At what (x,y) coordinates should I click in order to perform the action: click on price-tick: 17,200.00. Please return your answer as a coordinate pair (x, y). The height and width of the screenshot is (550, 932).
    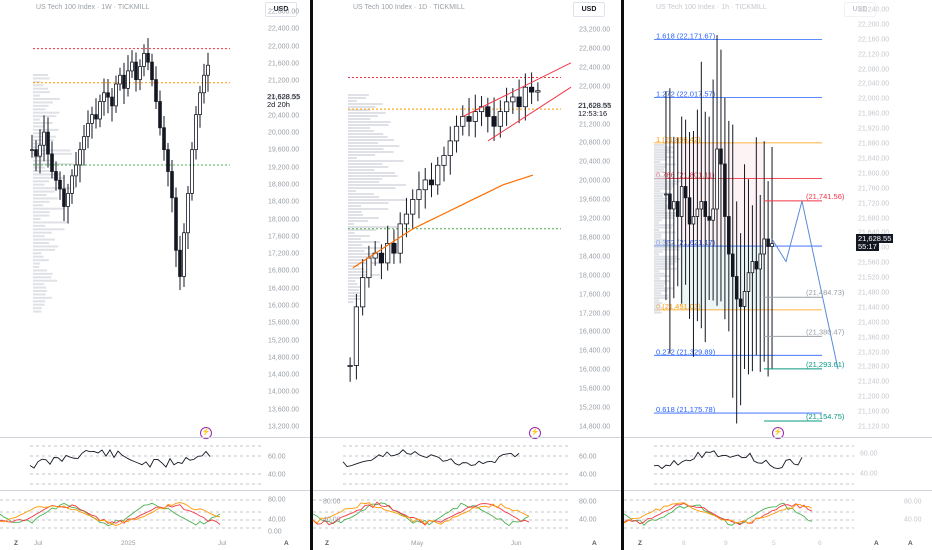
    Looking at the image, I should click on (284, 254).